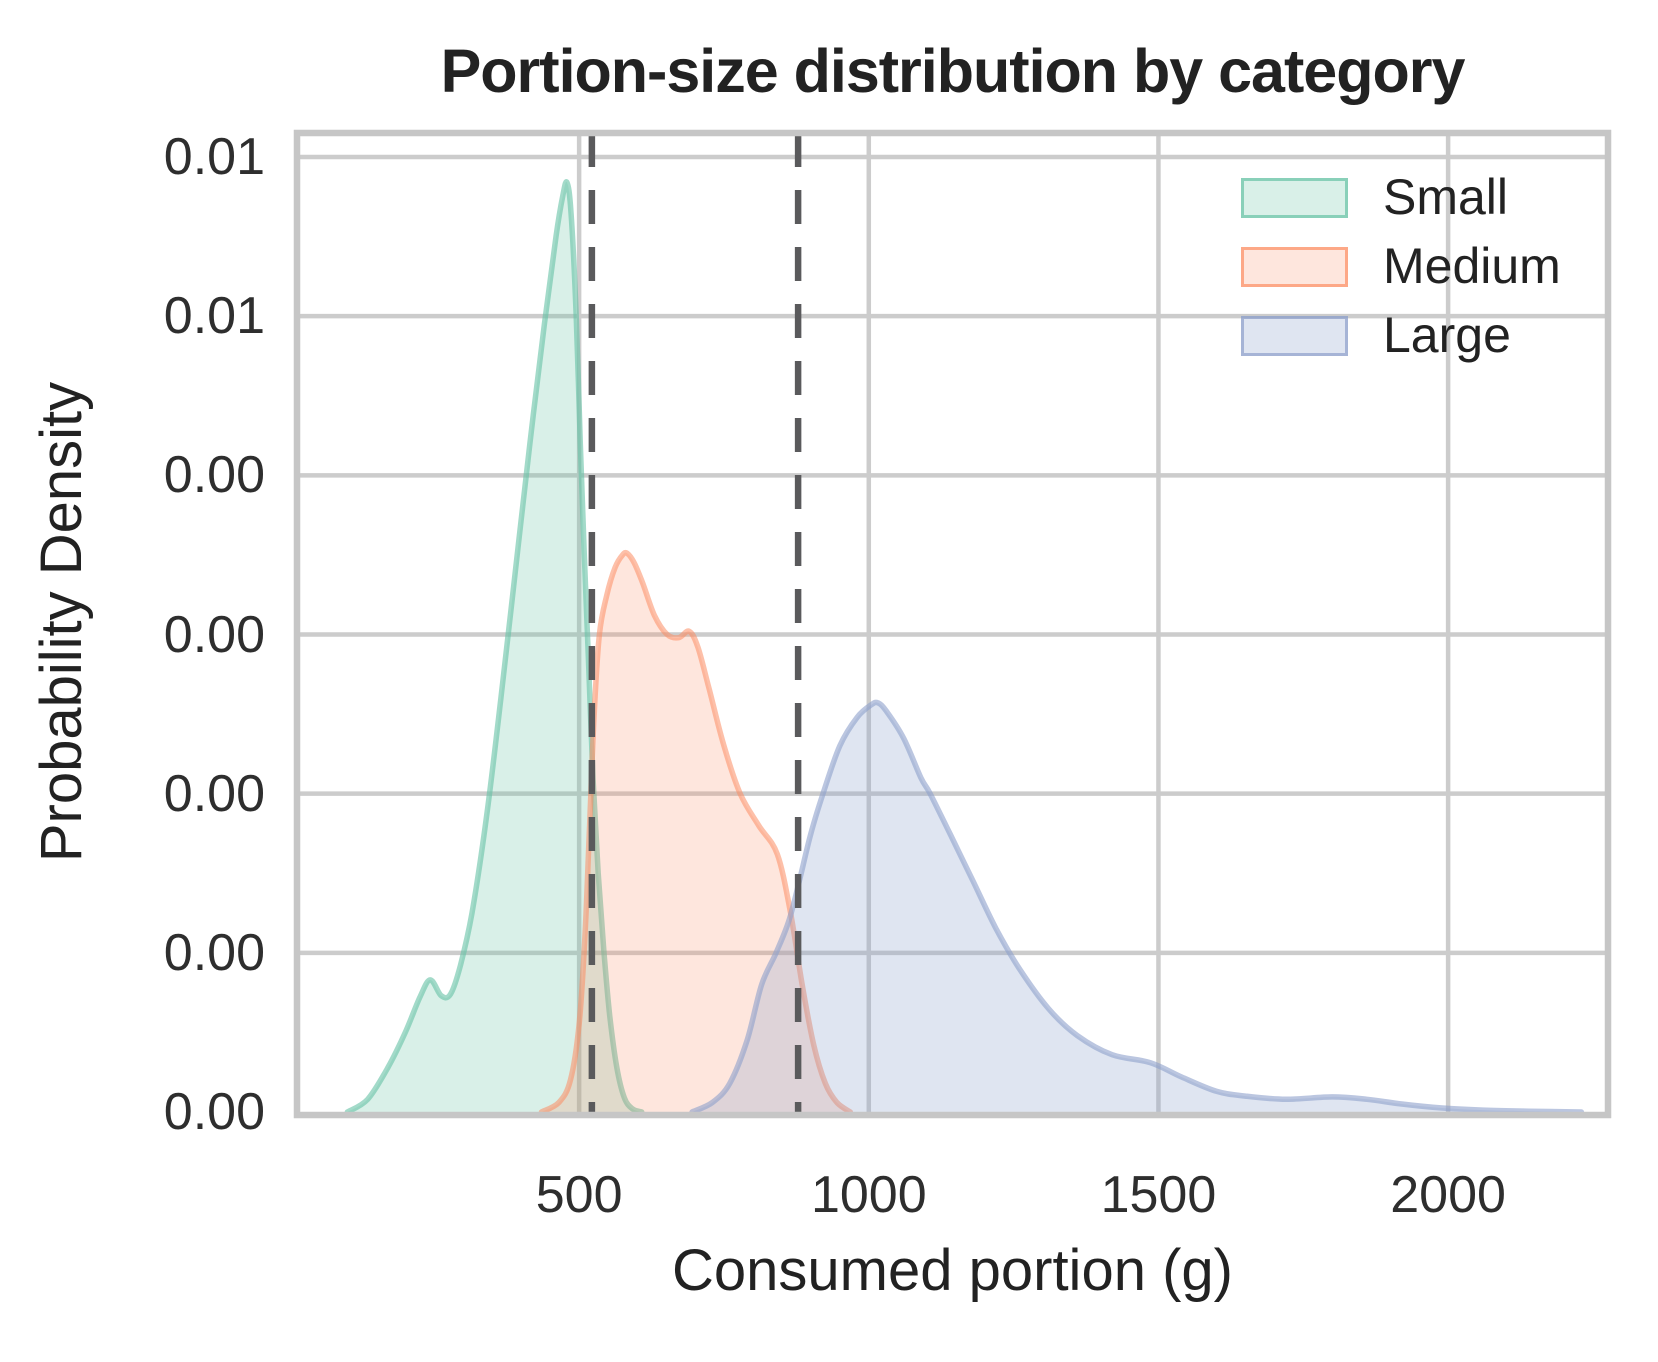 This screenshot has height=1362, width=1658. I want to click on legend-label: Small, so click(1446, 197).